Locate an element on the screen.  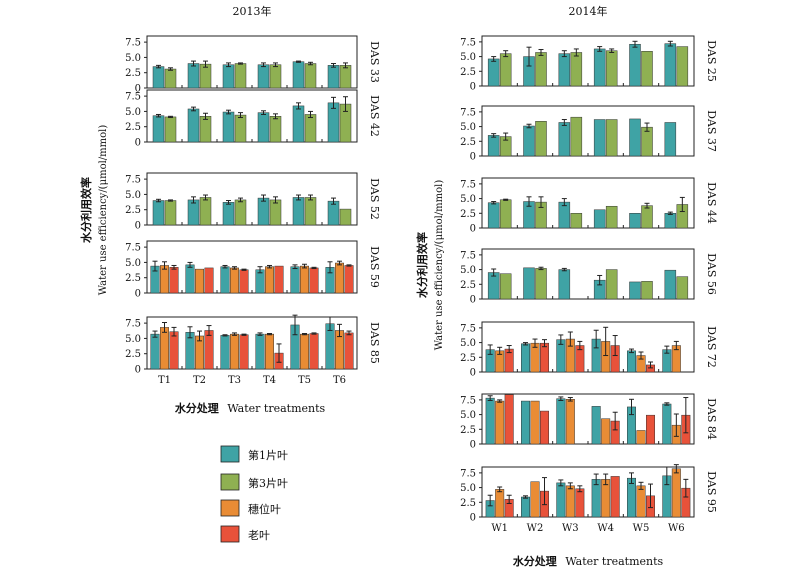
panel-das-44: 0 2.5 5.0 7.5 DAS 44 is located at coordinates (589, 206).